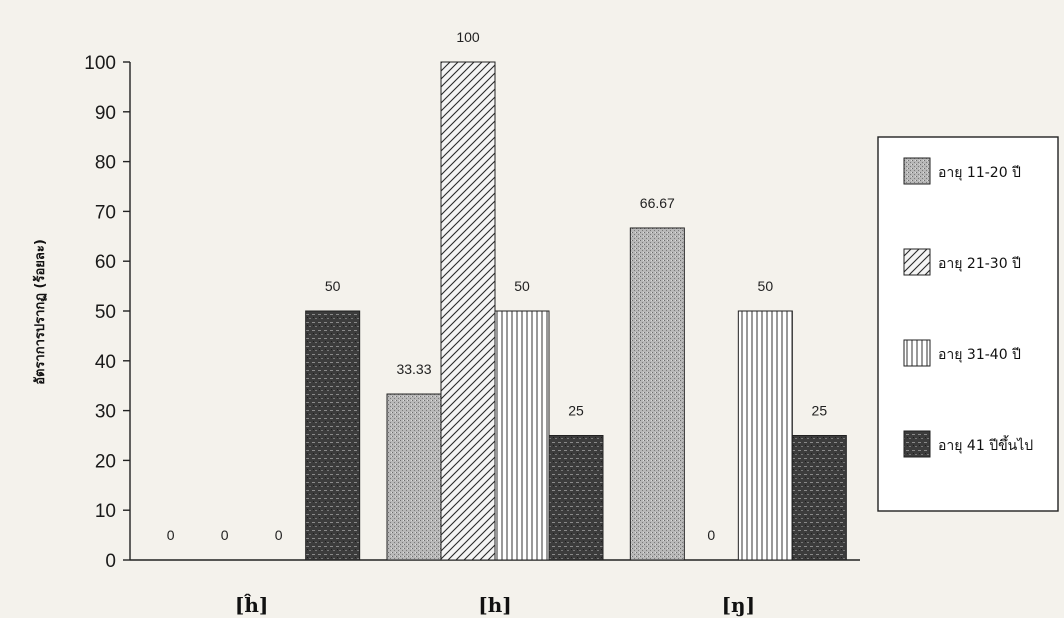 The image size is (1064, 618). What do you see at coordinates (251, 605) in the screenshot?
I see `x-tick-label: [ĥ]` at bounding box center [251, 605].